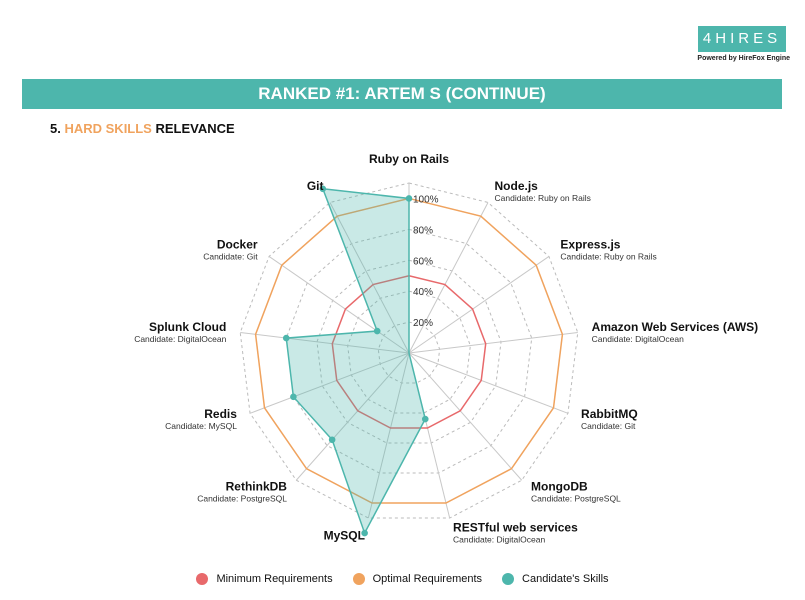 The height and width of the screenshot is (600, 805). Describe the element at coordinates (423, 230) in the screenshot. I see `tick-label: 80%` at that location.